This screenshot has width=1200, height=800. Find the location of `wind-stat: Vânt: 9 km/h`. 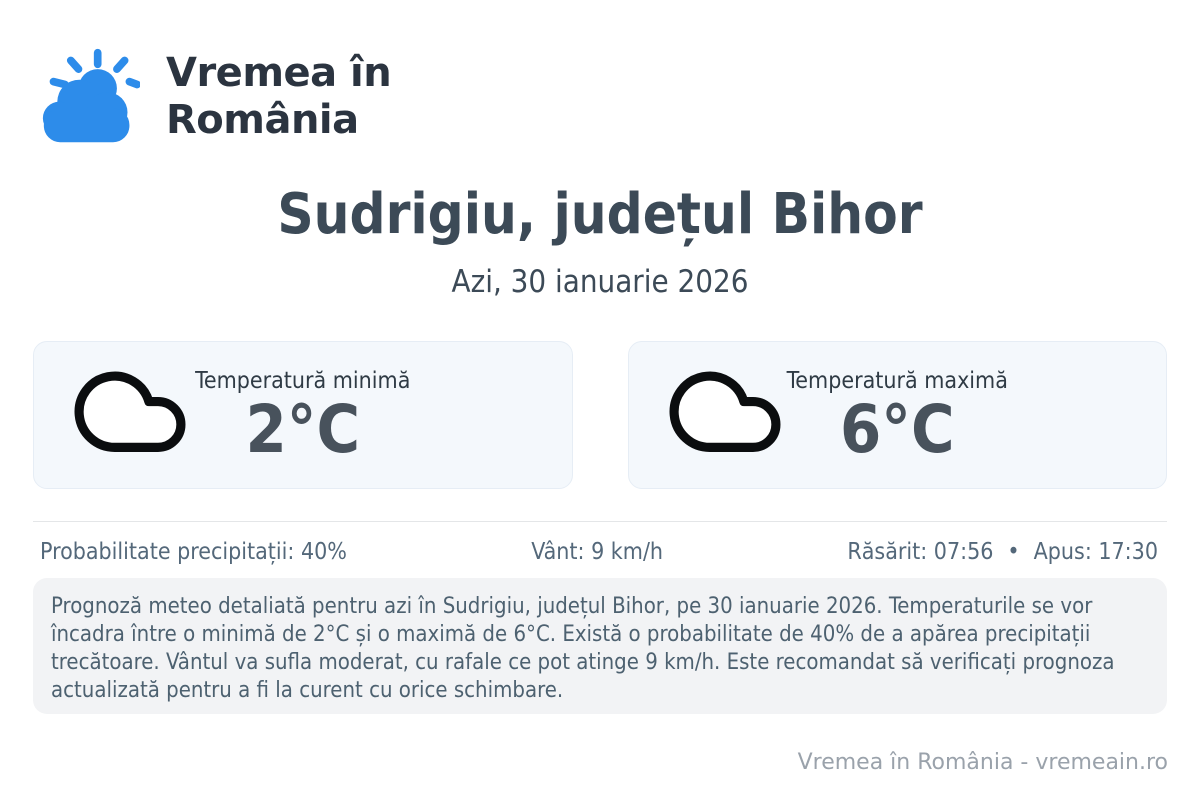

wind-stat: Vânt: 9 km/h is located at coordinates (597, 552).